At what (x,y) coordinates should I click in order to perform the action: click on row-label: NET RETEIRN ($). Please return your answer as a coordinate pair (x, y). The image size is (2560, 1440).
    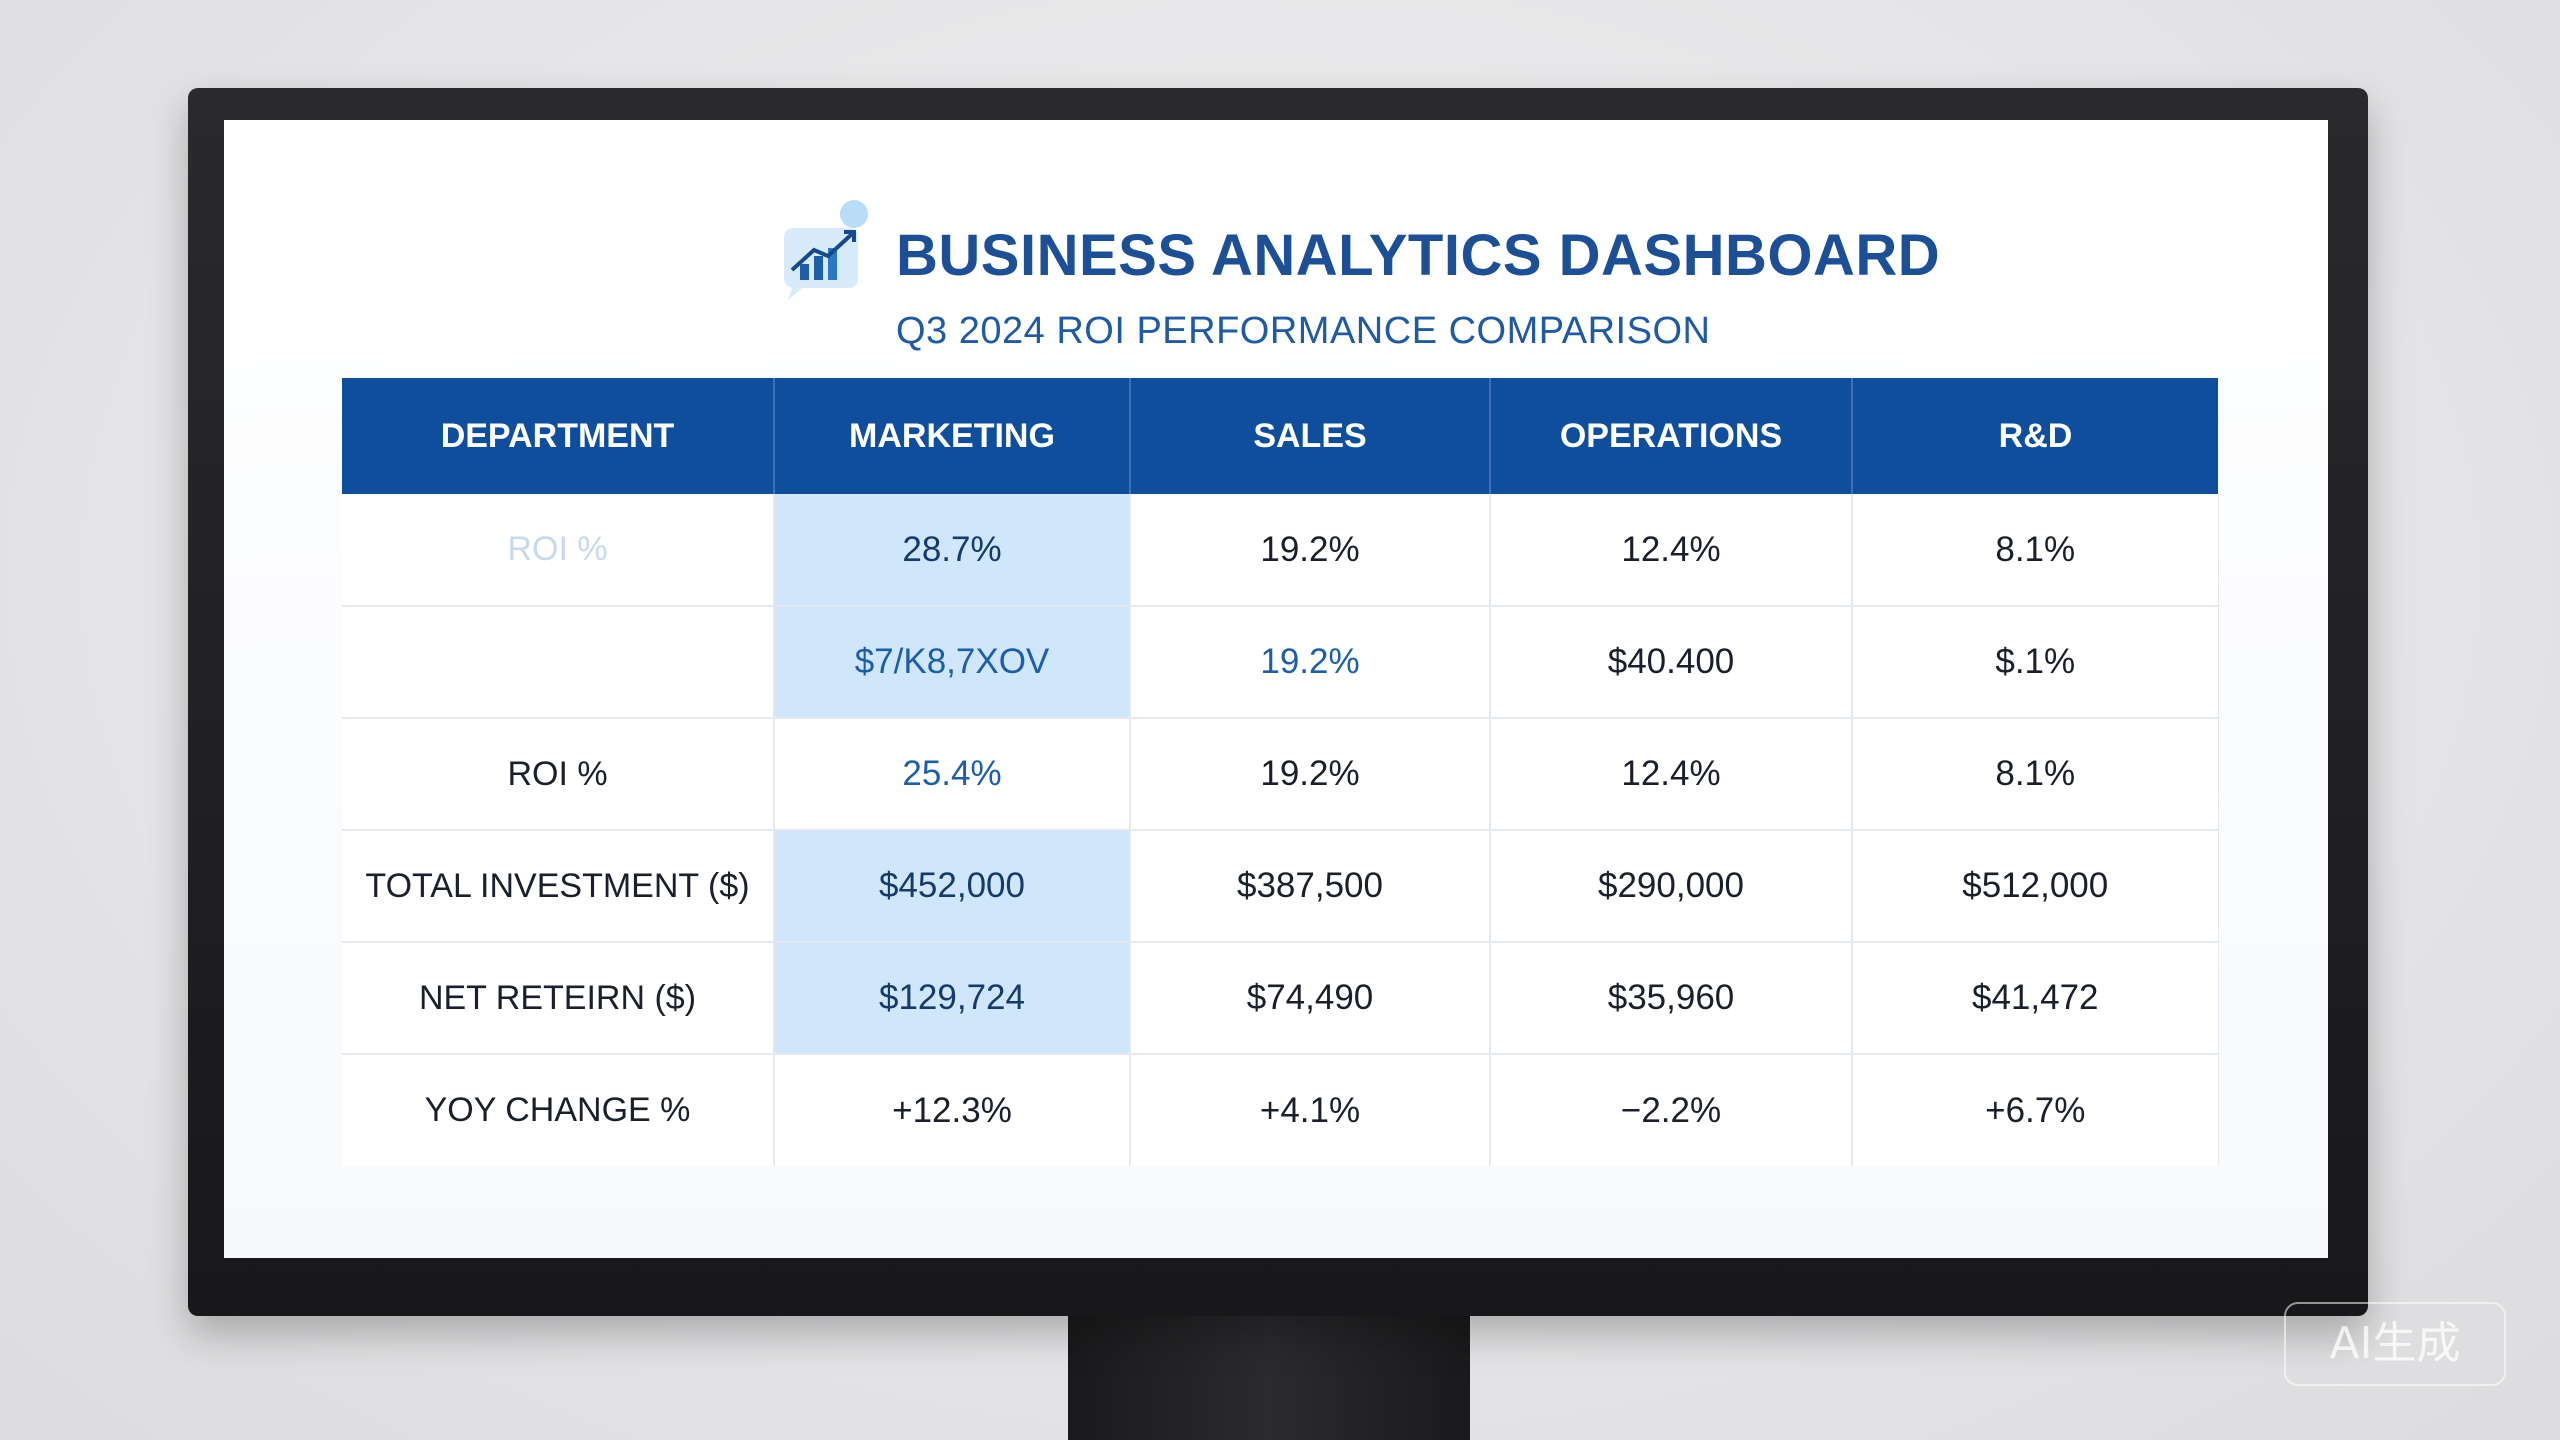
    Looking at the image, I should click on (558, 998).